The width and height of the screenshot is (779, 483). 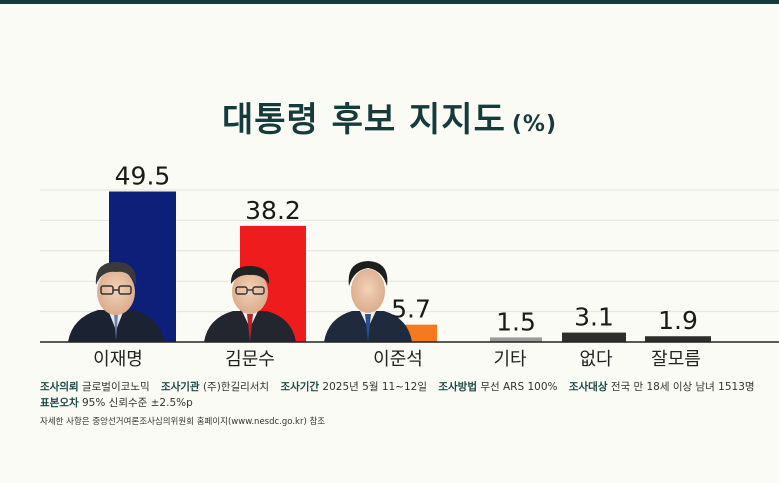 I want to click on value-lee-jaemyung: 49.5, so click(x=143, y=176).